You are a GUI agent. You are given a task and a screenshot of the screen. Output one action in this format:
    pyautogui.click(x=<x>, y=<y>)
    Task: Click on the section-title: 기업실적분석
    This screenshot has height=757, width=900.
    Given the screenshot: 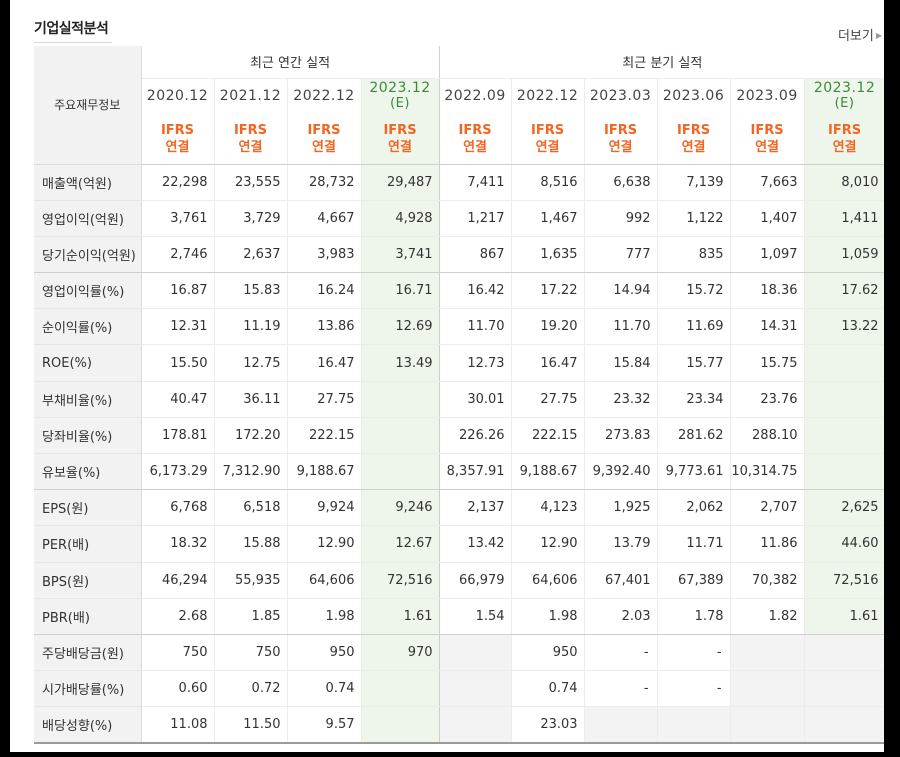 What is the action you would take?
    pyautogui.click(x=73, y=30)
    